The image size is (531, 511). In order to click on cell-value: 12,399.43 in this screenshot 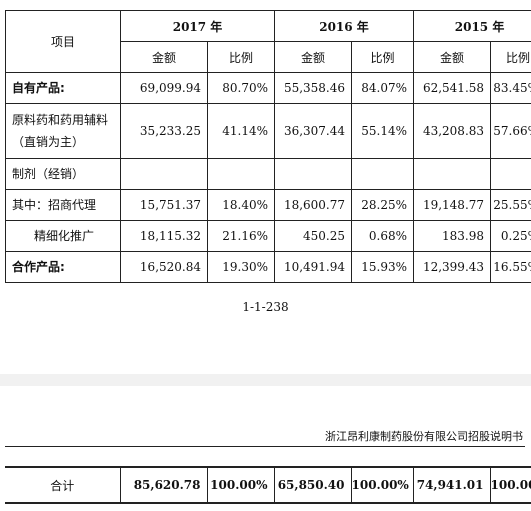, I will do `click(452, 267)`.